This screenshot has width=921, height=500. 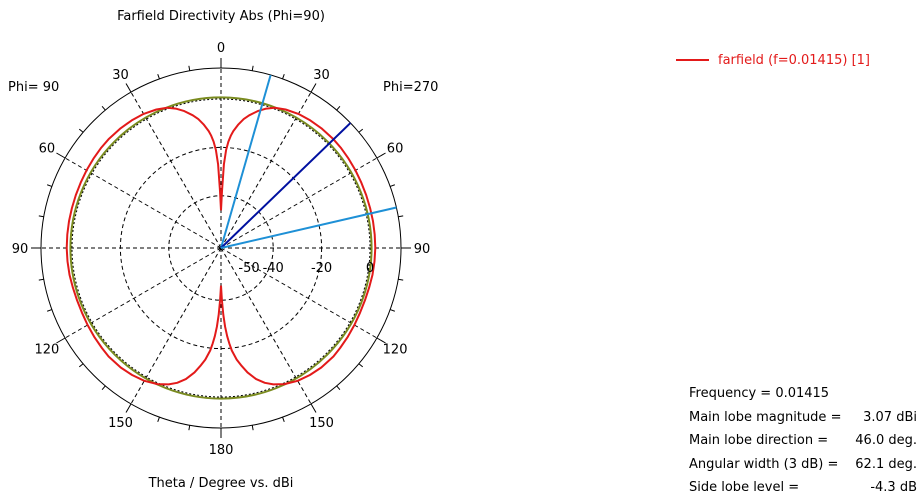 I want to click on info-label: Frequency = 0.01415, so click(x=759, y=393).